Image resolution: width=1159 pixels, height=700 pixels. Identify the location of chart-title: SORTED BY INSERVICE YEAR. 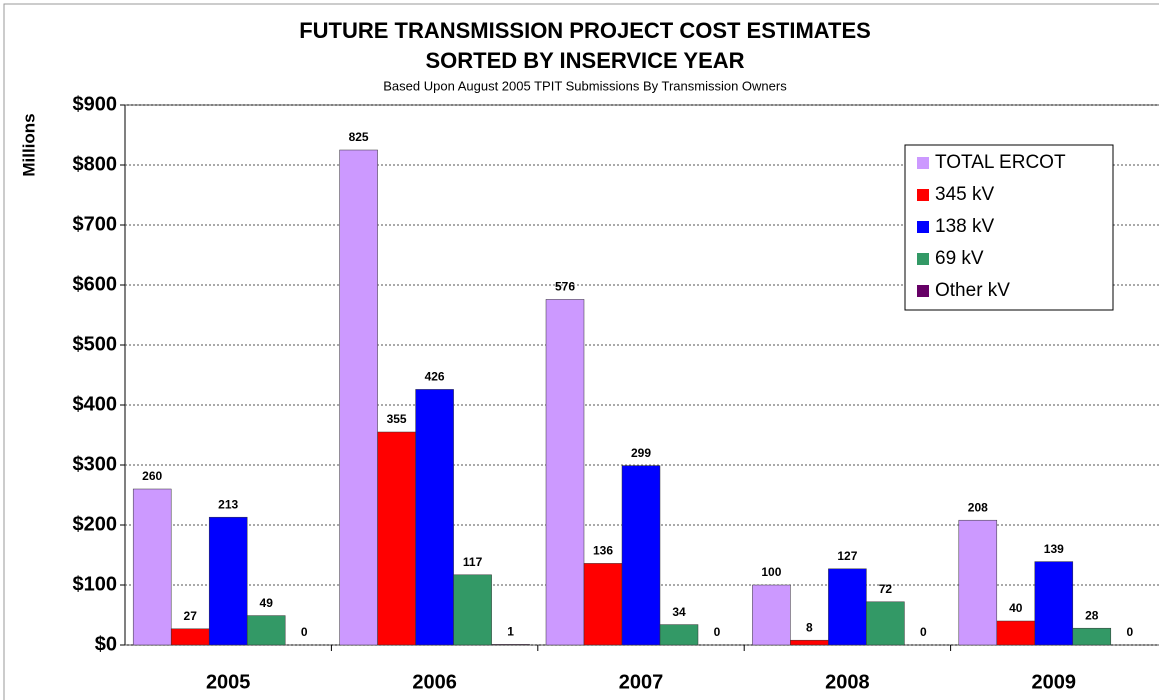
(584, 60).